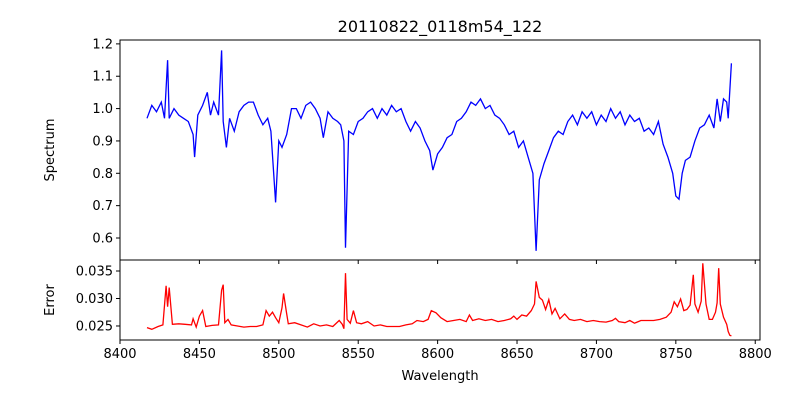  What do you see at coordinates (516, 354) in the screenshot?
I see `x-tick-label: 8650` at bounding box center [516, 354].